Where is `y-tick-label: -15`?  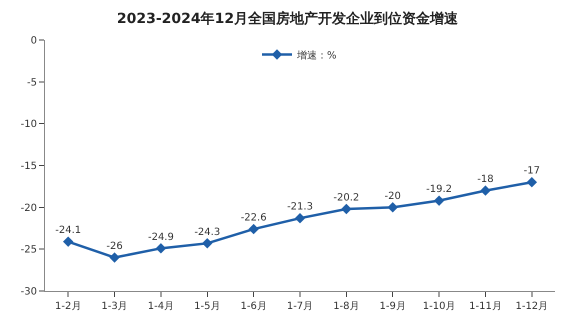 y-tick-label: -15 is located at coordinates (28, 166).